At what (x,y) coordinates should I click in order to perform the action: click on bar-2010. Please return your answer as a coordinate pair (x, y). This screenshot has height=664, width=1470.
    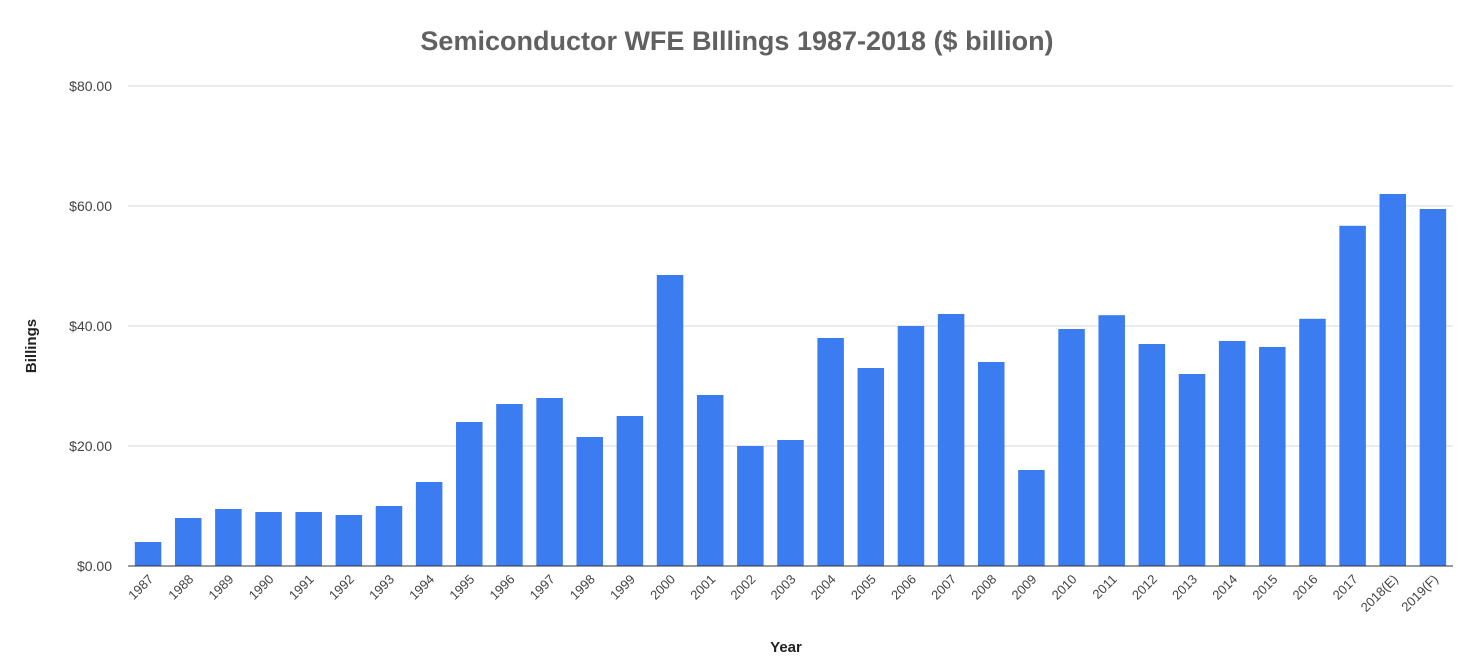
    Looking at the image, I should click on (1071, 447).